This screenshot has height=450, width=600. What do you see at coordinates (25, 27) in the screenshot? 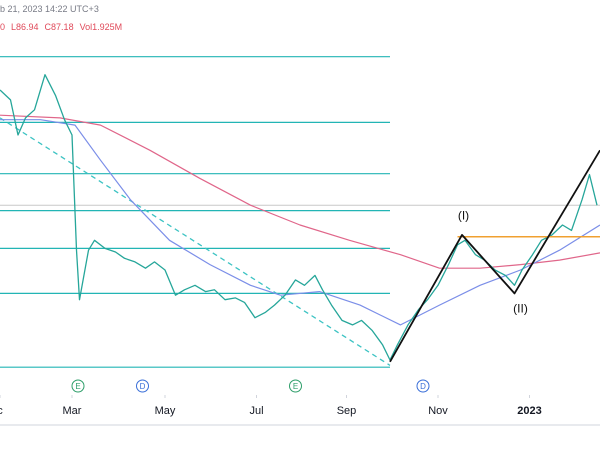
I see `header-value: L86.94` at bounding box center [25, 27].